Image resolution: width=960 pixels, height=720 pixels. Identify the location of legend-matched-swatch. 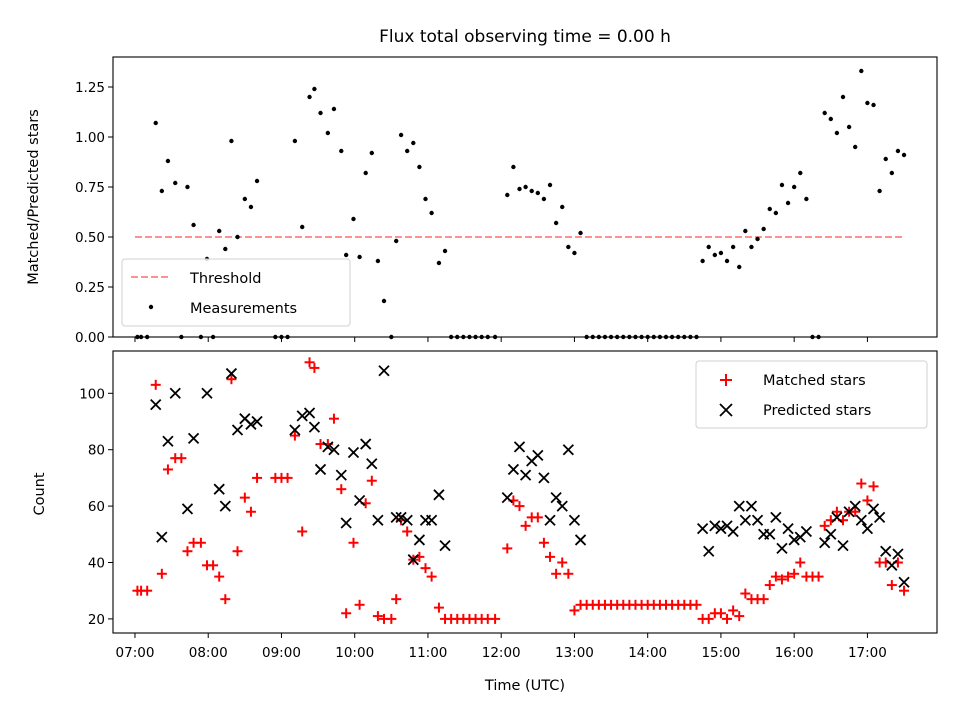
(726, 380).